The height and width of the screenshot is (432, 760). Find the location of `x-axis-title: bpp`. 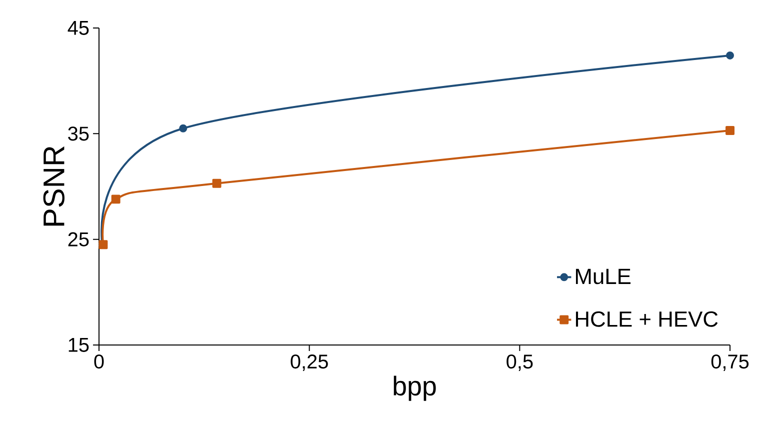

x-axis-title: bpp is located at coordinates (415, 388).